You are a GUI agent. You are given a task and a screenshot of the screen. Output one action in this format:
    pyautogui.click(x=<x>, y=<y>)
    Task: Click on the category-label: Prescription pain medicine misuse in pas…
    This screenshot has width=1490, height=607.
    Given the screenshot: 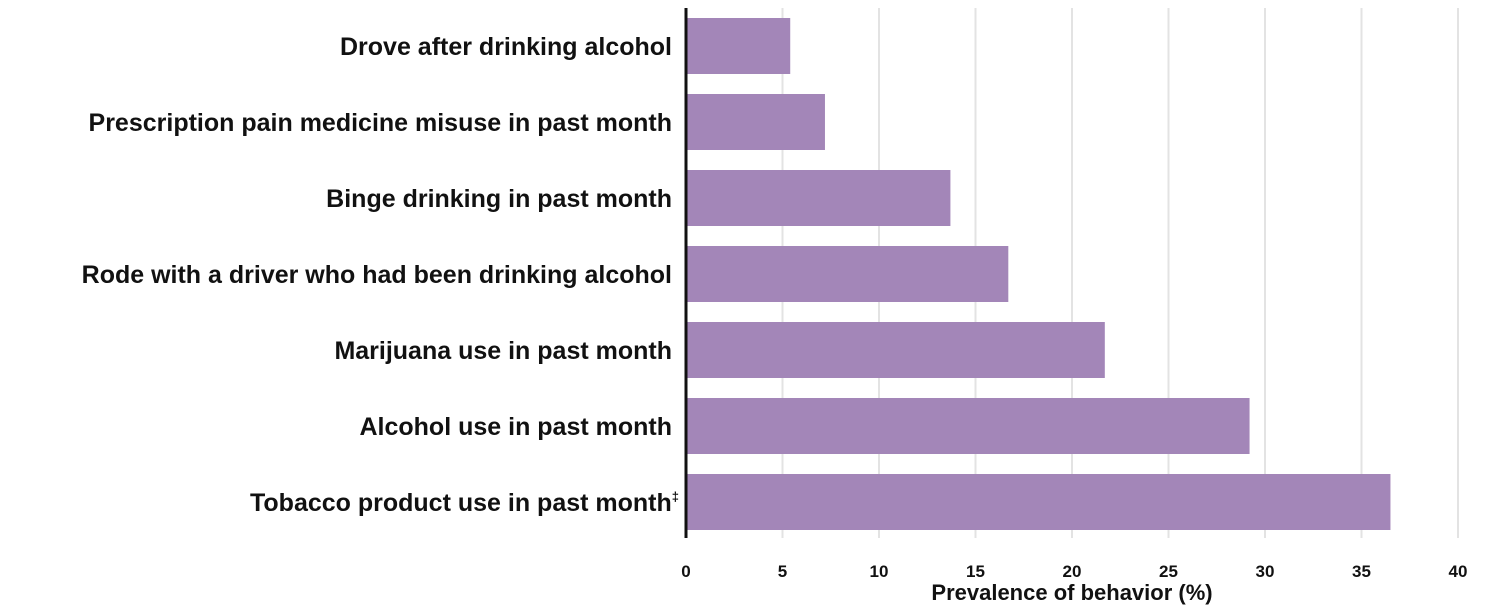 What is the action you would take?
    pyautogui.click(x=380, y=123)
    